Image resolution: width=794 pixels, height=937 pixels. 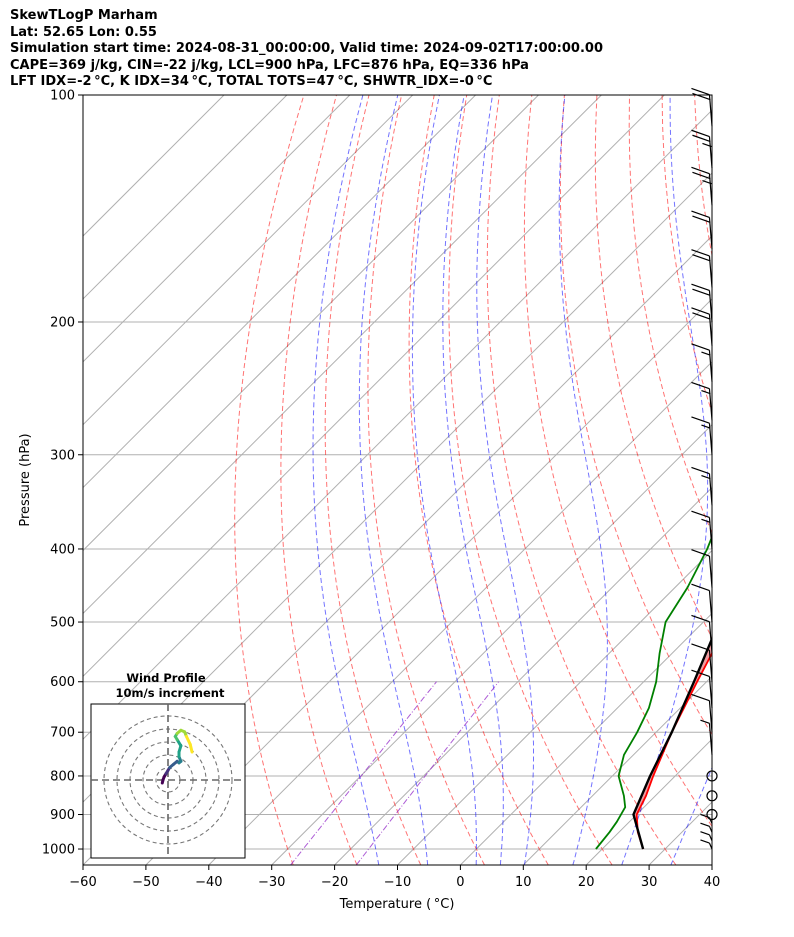 What do you see at coordinates (62, 96) in the screenshot?
I see `y-tick-label: 100` at bounding box center [62, 96].